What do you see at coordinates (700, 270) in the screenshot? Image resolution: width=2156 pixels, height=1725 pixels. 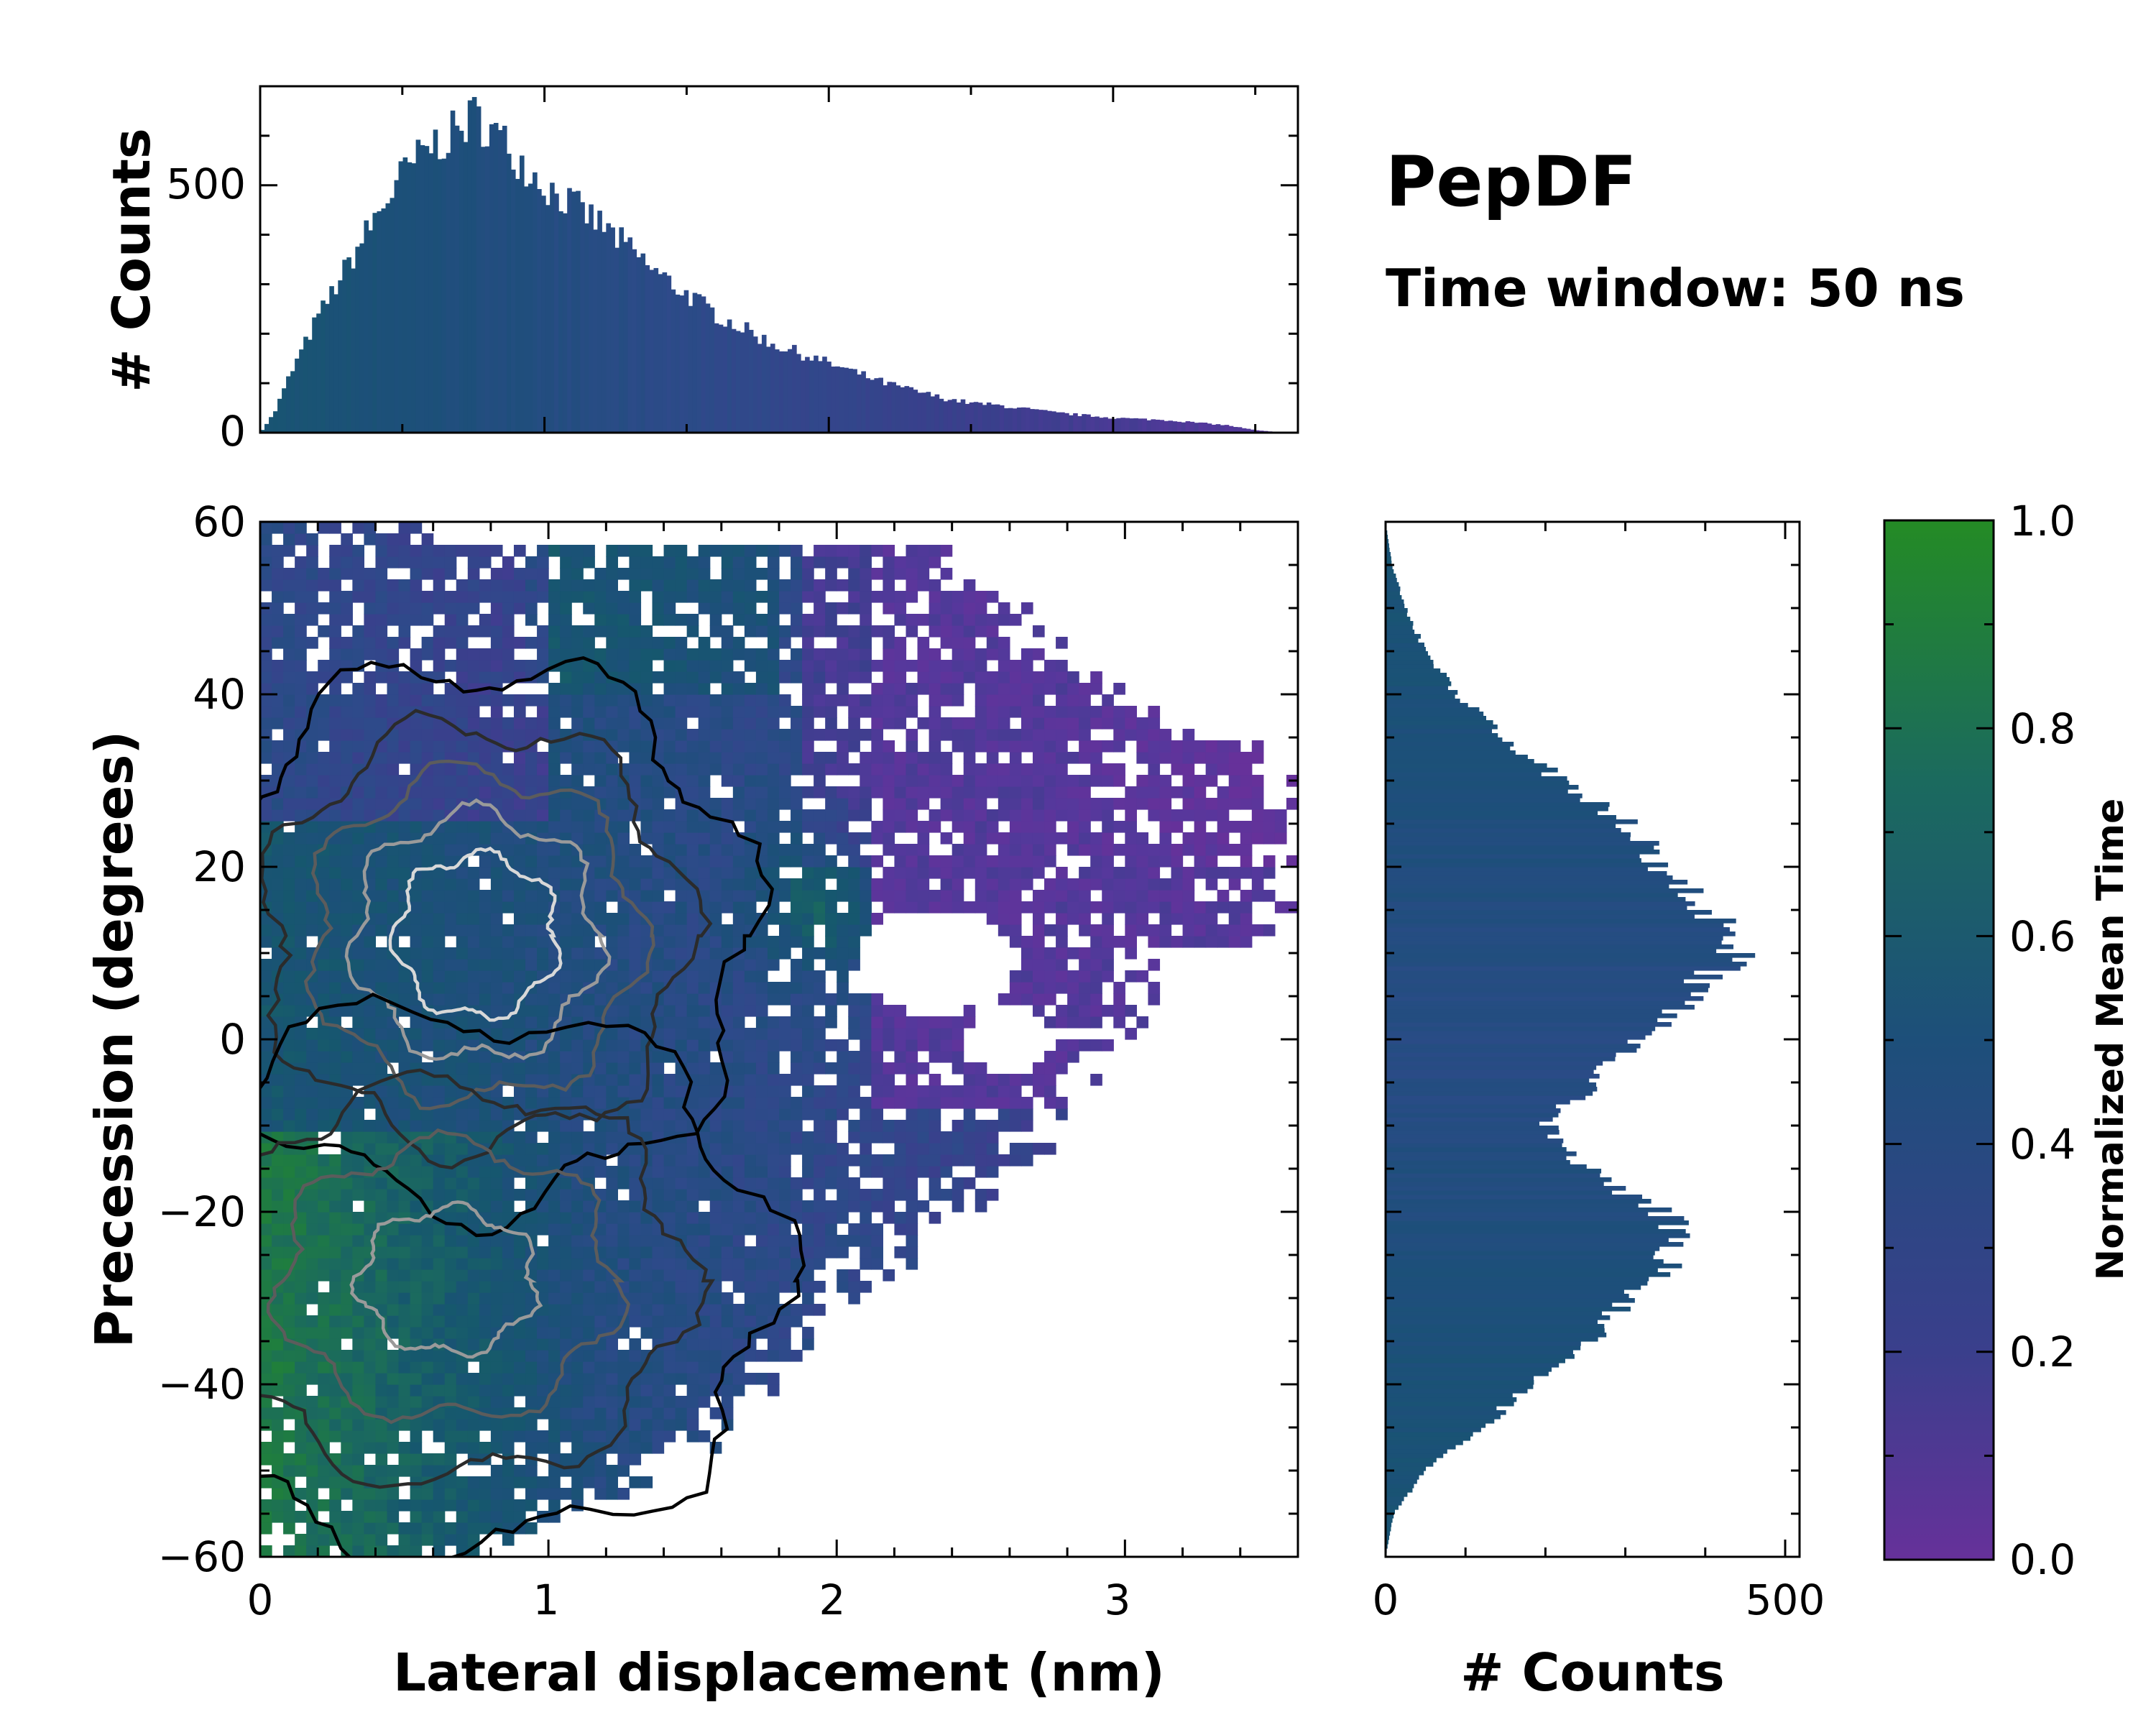 I see `top-histogram: 0 500 # Counts` at bounding box center [700, 270].